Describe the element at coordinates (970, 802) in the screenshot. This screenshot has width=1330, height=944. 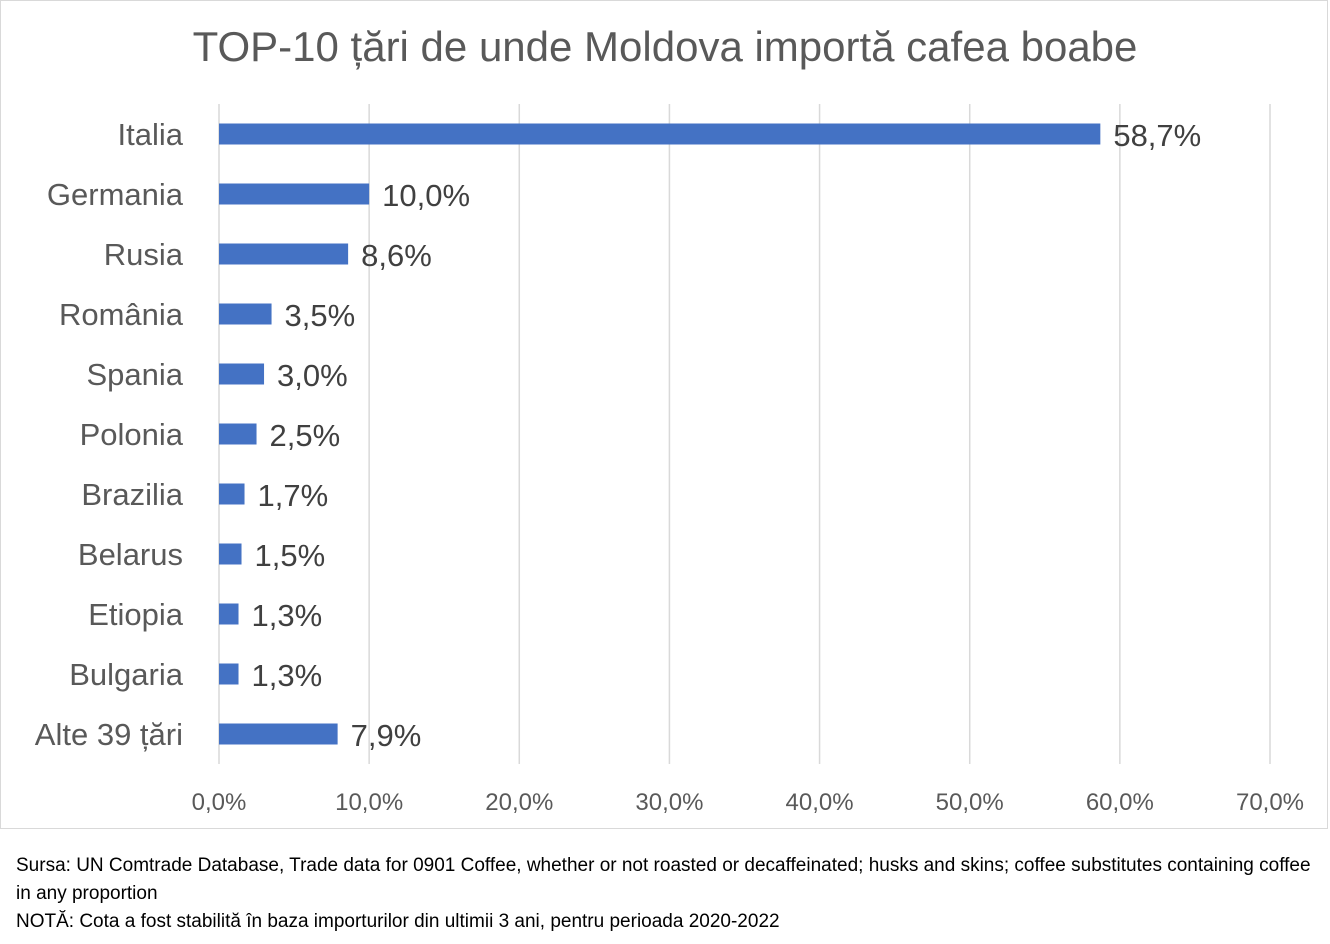
I see `x-tick-label: 50,0%` at that location.